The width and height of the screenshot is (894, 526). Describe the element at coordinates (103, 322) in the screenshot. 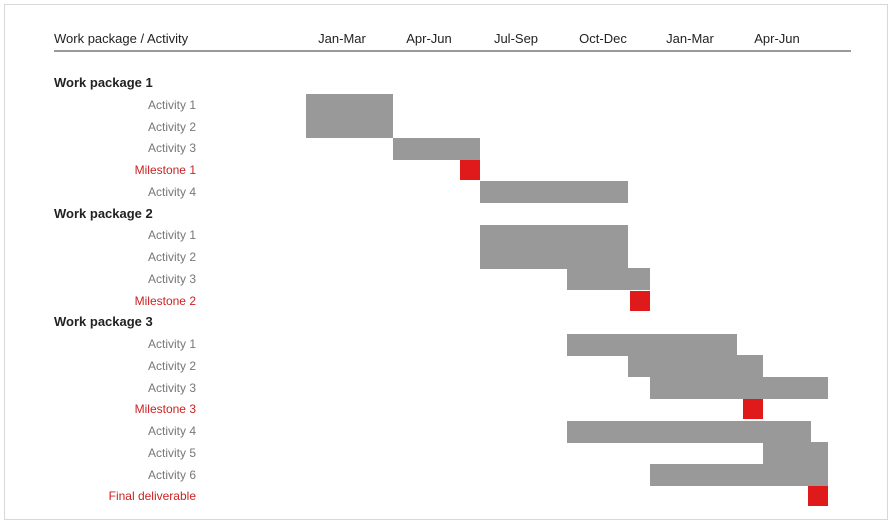

I see `work-package-label: Work package 3` at that location.